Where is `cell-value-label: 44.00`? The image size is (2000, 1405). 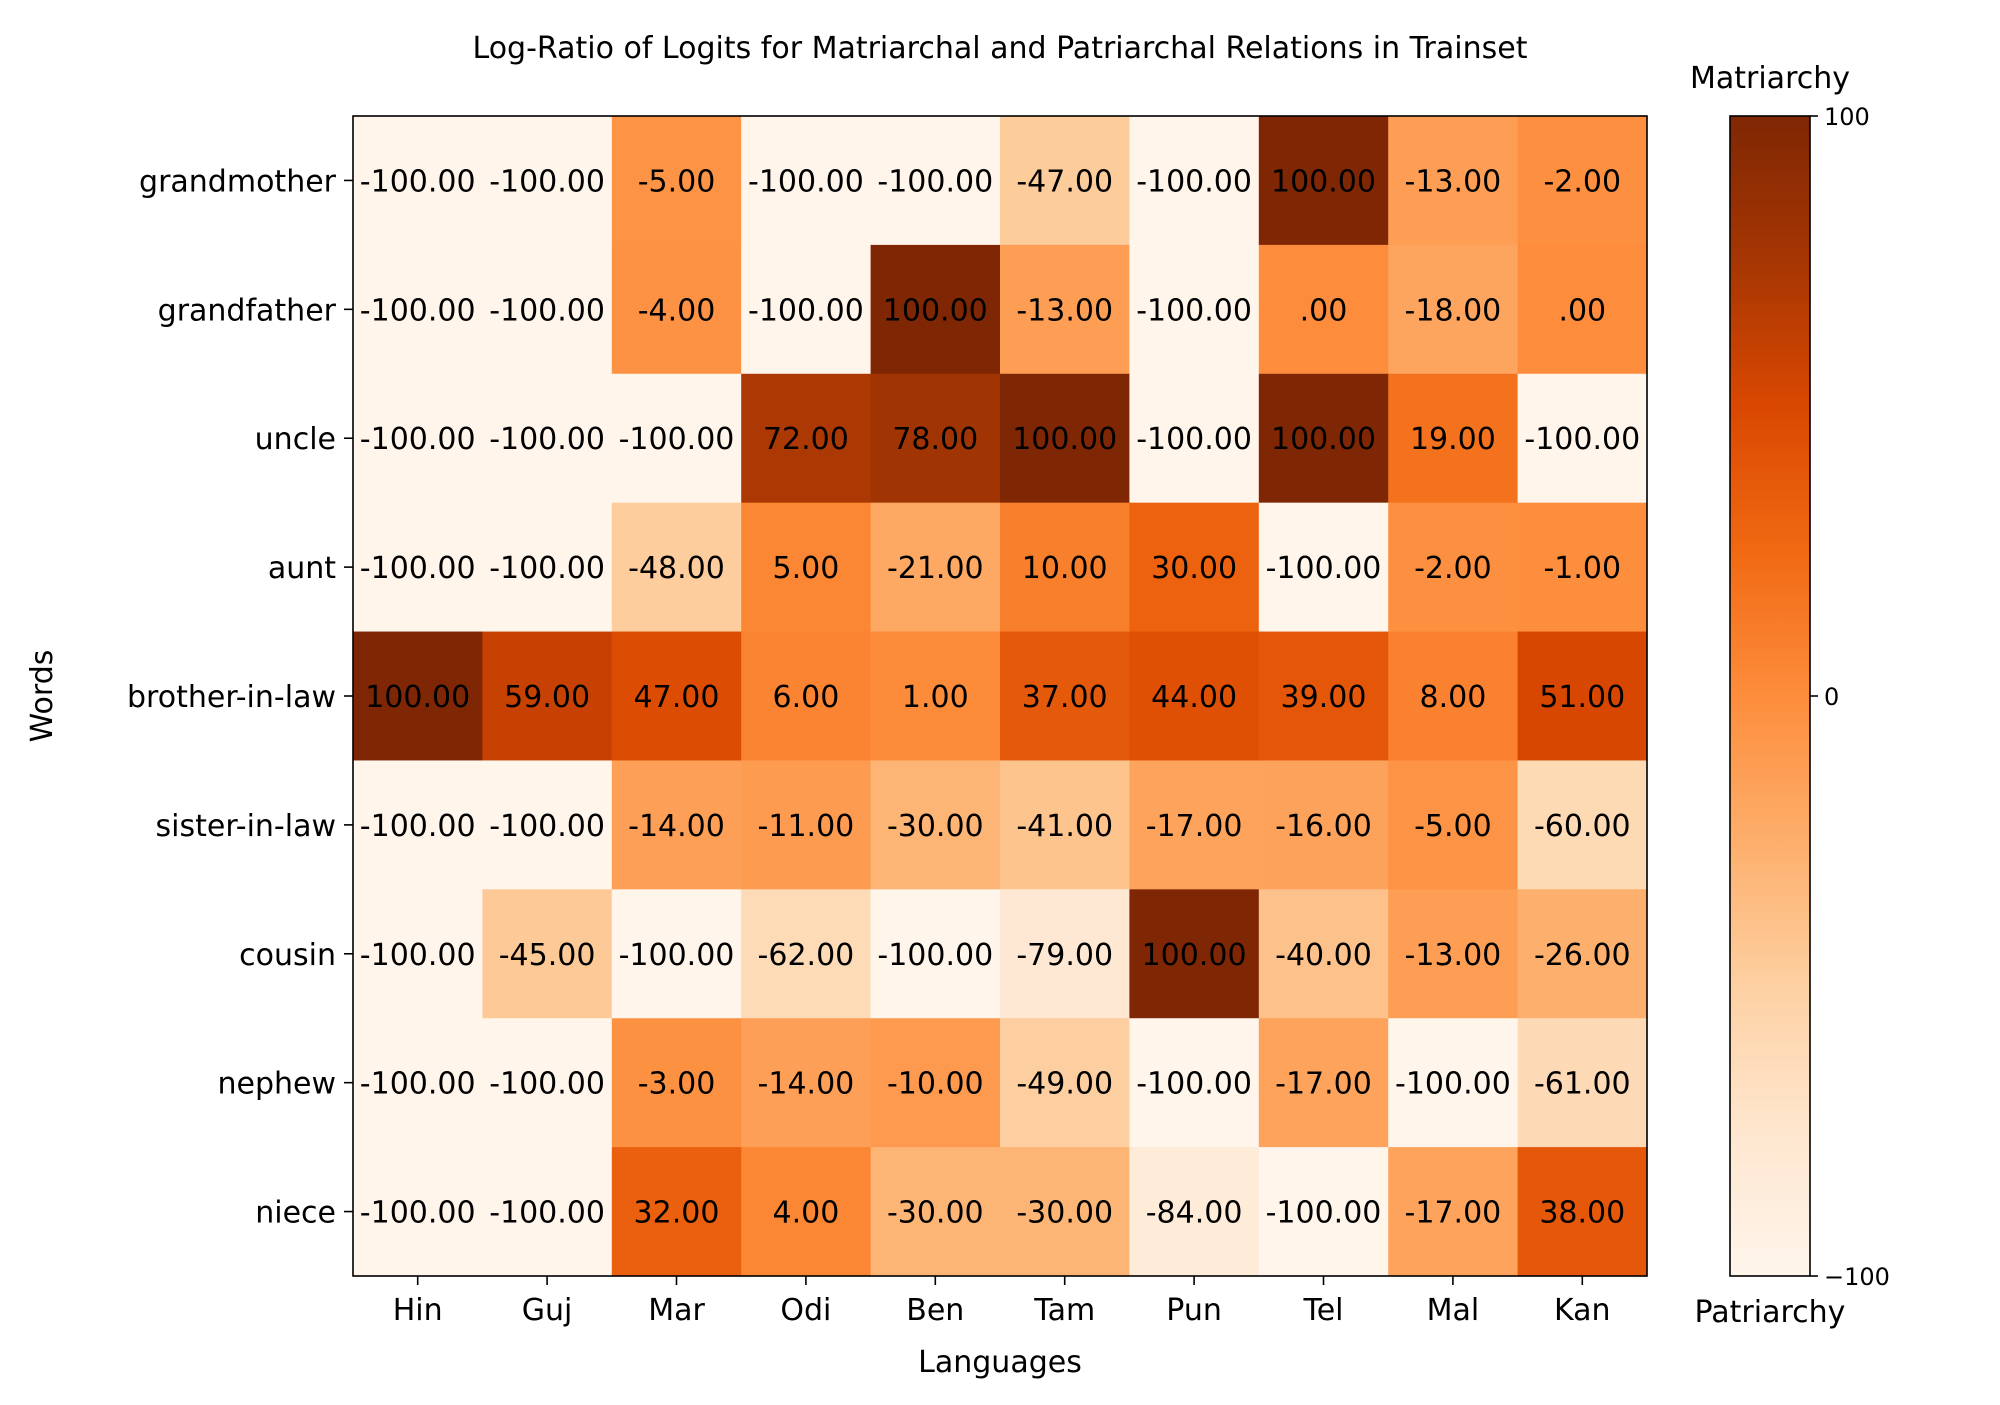 cell-value-label: 44.00 is located at coordinates (1194, 697).